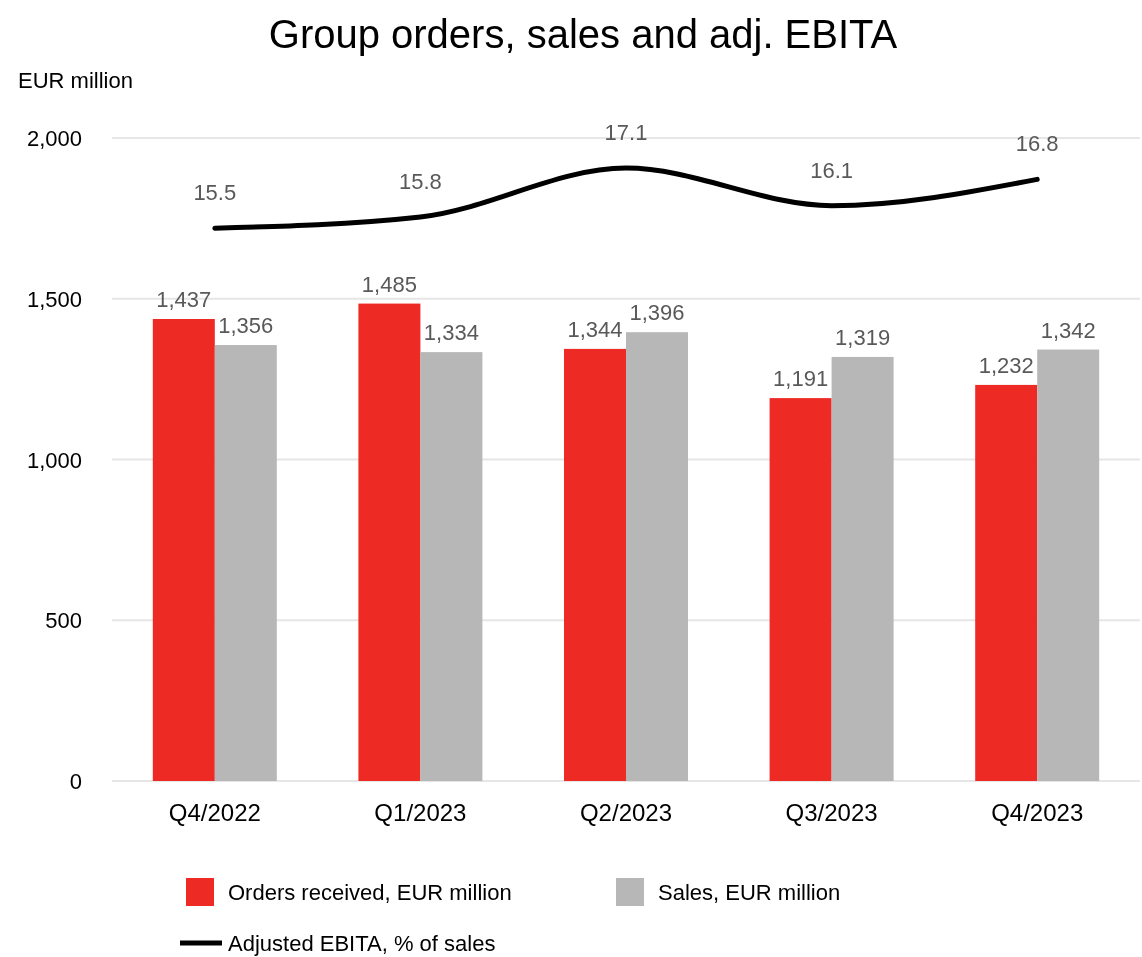 The width and height of the screenshot is (1142, 957). What do you see at coordinates (626, 812) in the screenshot?
I see `x-tick-label: Q2/2023` at bounding box center [626, 812].